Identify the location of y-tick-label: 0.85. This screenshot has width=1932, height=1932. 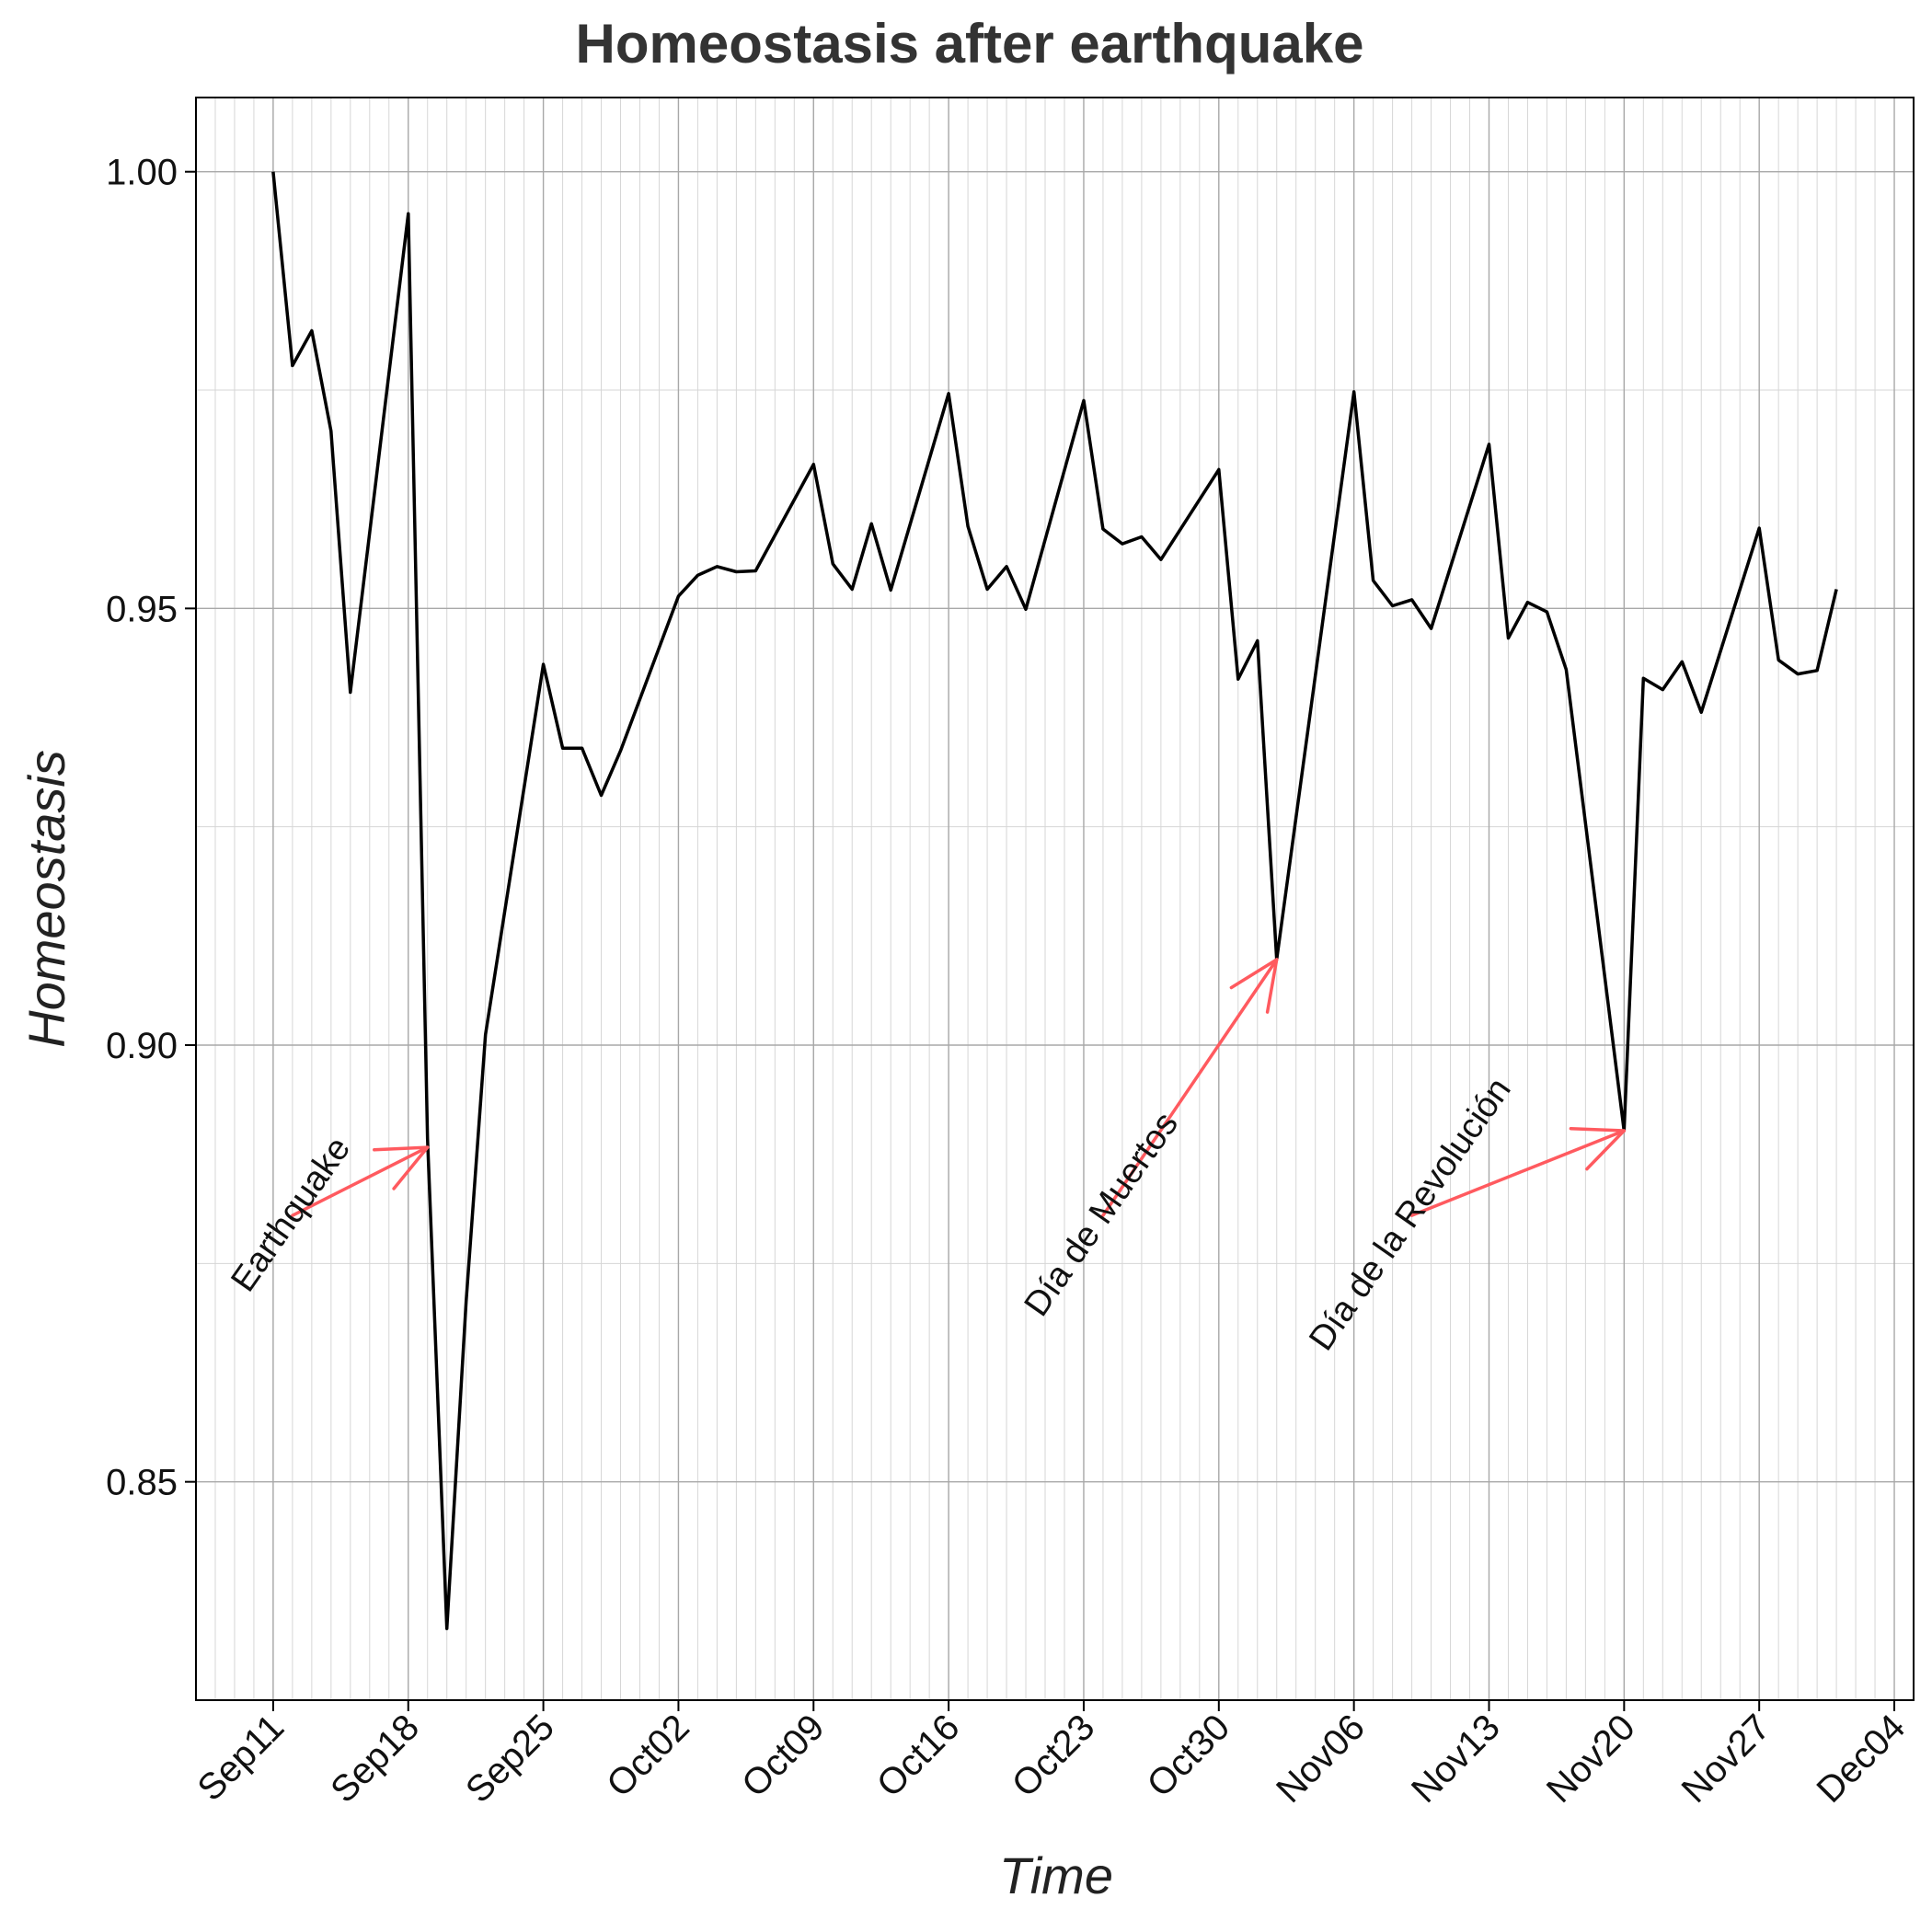
(142, 1483).